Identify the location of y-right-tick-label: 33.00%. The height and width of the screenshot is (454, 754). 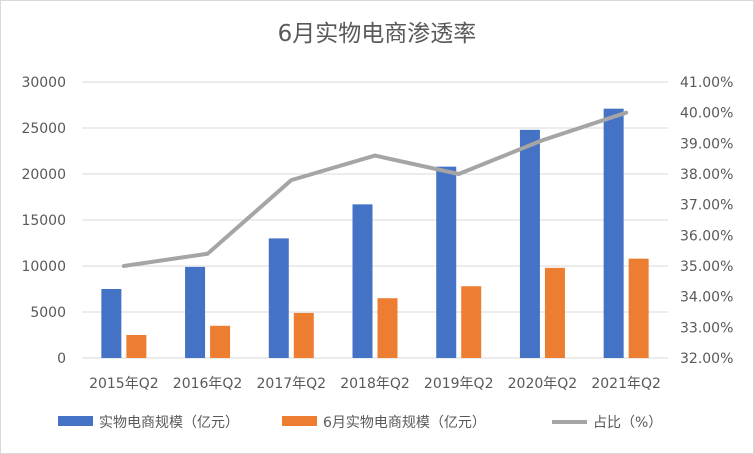
(706, 328).